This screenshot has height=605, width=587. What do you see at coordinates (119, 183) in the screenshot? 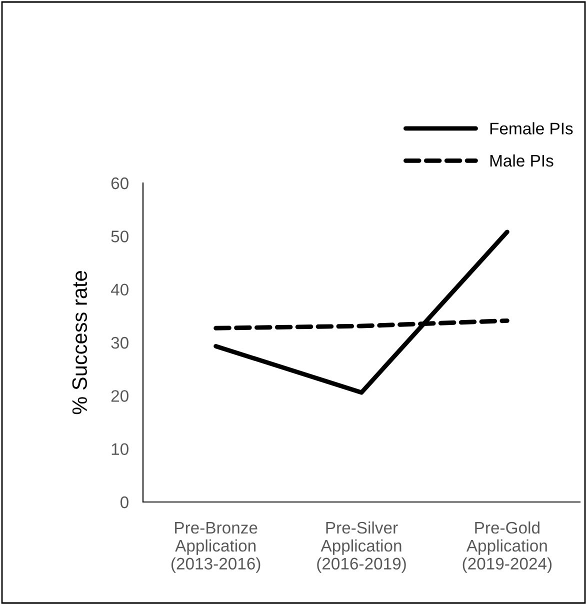
I see `y-tick-label: 60` at bounding box center [119, 183].